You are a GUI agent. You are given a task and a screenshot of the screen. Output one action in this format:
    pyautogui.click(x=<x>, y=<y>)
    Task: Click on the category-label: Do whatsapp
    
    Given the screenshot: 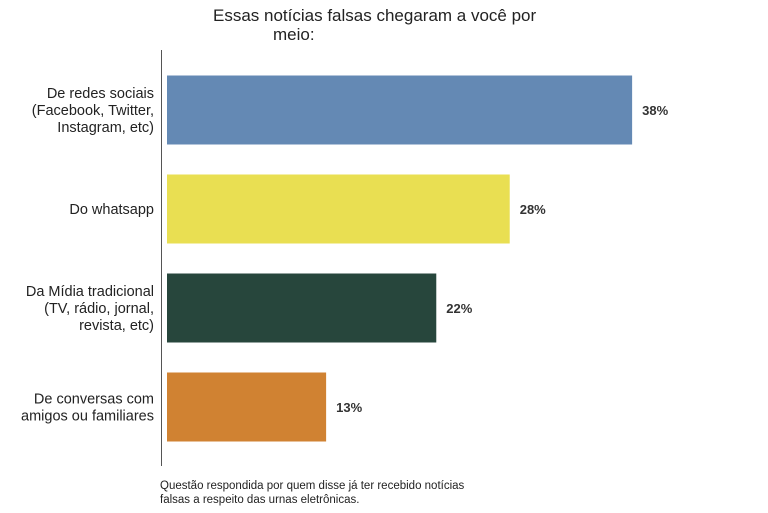 What is the action you would take?
    pyautogui.click(x=111, y=210)
    